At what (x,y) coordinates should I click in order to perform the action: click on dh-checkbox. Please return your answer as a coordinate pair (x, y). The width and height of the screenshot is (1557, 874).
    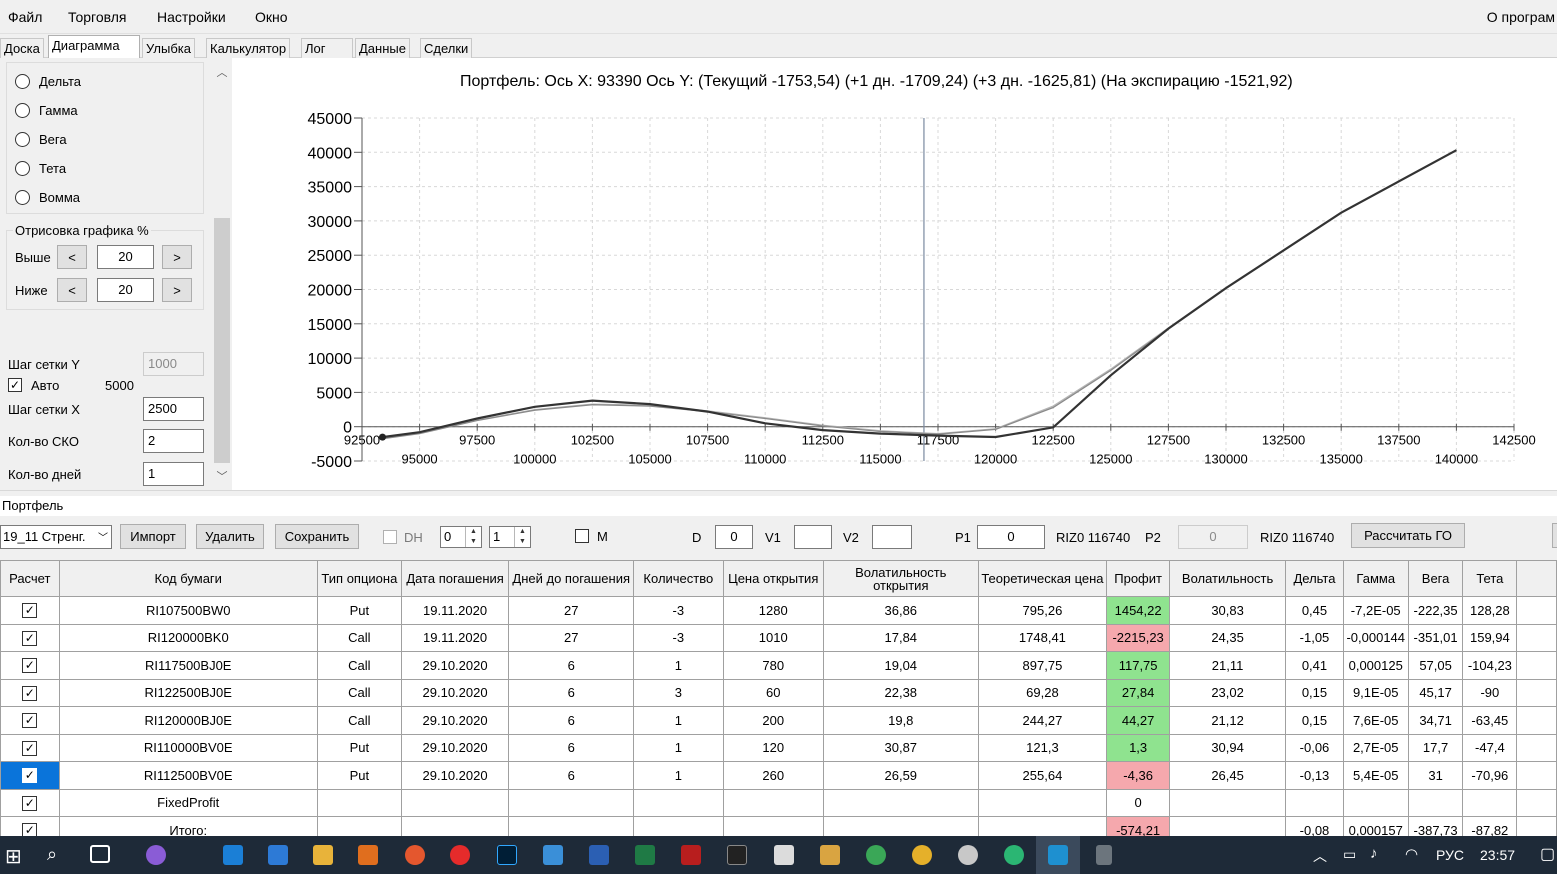
    Looking at the image, I should click on (390, 537).